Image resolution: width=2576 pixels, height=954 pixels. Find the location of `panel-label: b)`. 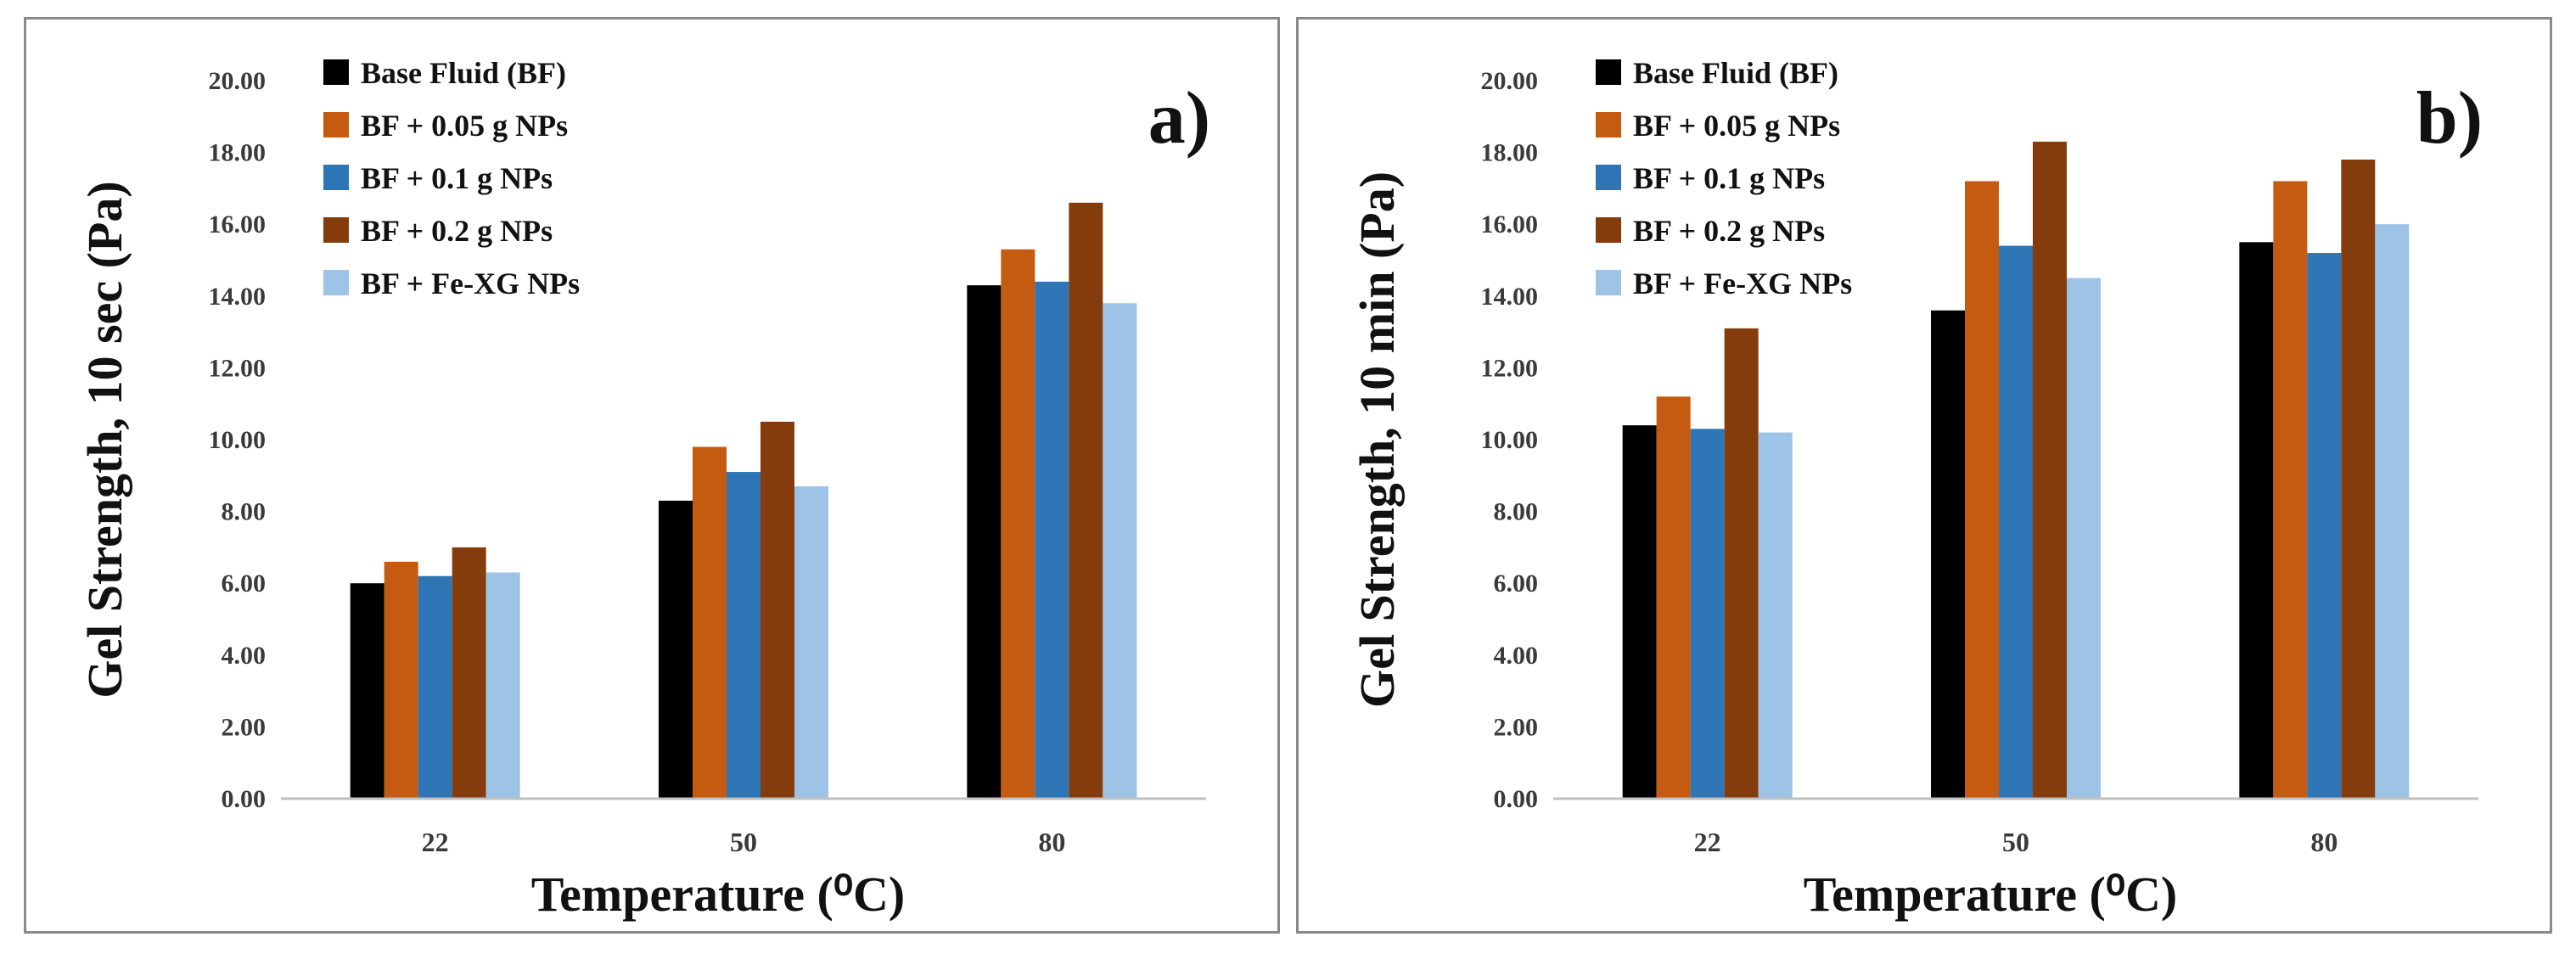

panel-label: b) is located at coordinates (2449, 119).